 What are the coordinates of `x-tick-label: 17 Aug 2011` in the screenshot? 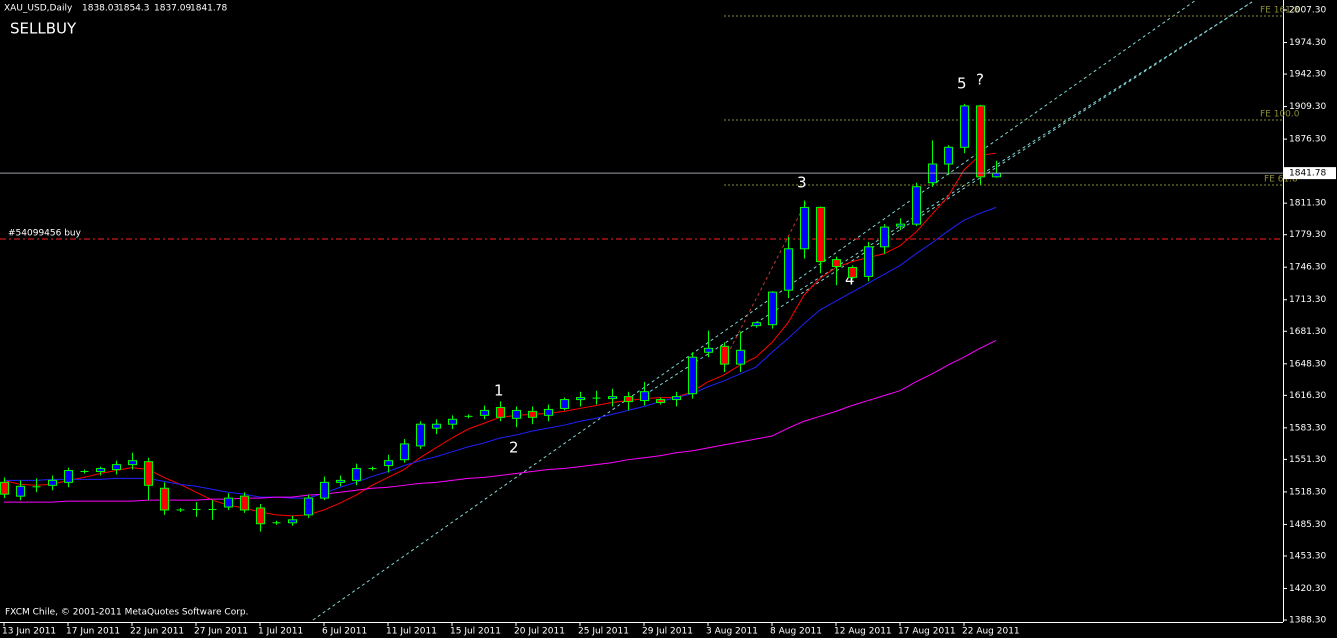 It's located at (927, 632).